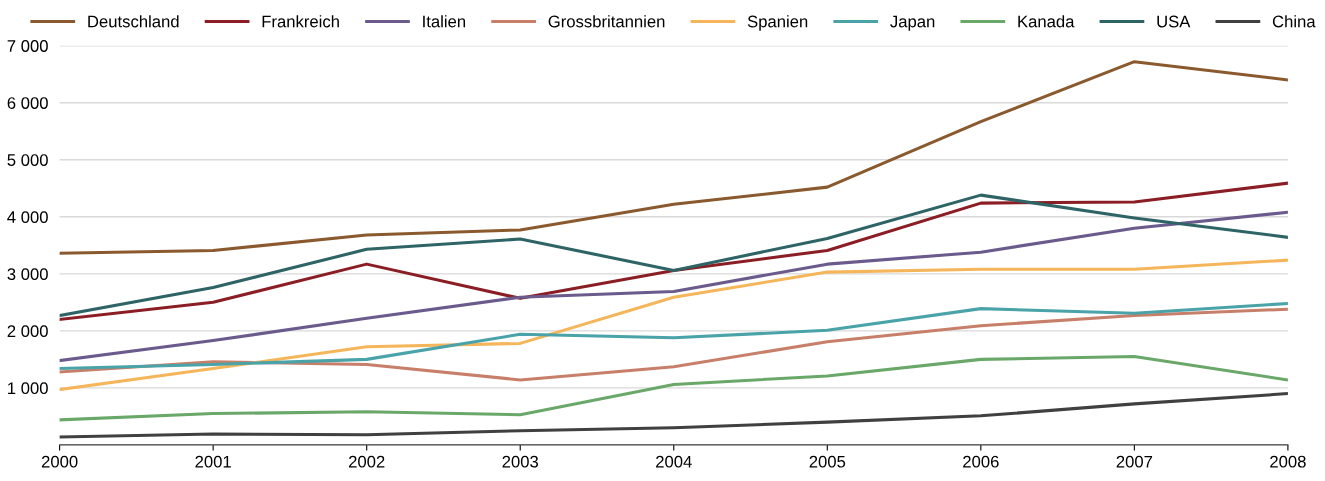 This screenshot has width=1325, height=481. What do you see at coordinates (444, 21) in the screenshot?
I see `legend-label: Italien` at bounding box center [444, 21].